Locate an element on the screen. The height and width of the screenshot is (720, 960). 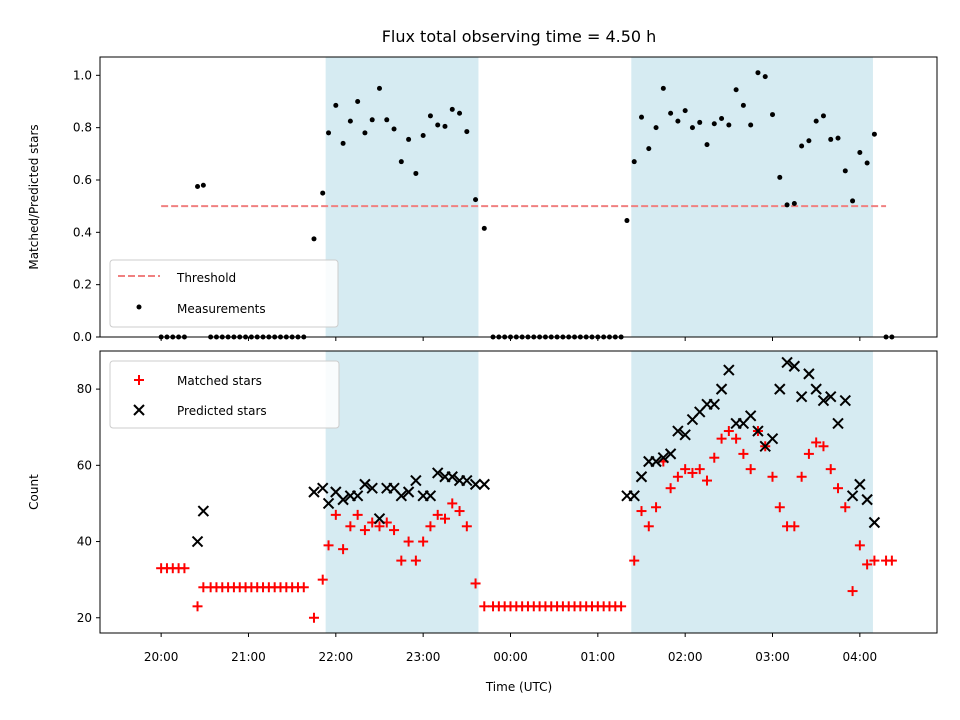
legend-box is located at coordinates (224, 293).